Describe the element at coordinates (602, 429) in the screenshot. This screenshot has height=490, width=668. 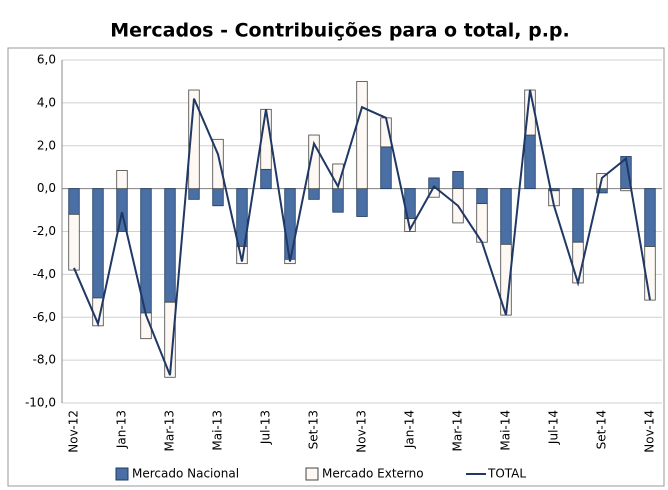
I see `x-tick-label: Set-14` at that location.